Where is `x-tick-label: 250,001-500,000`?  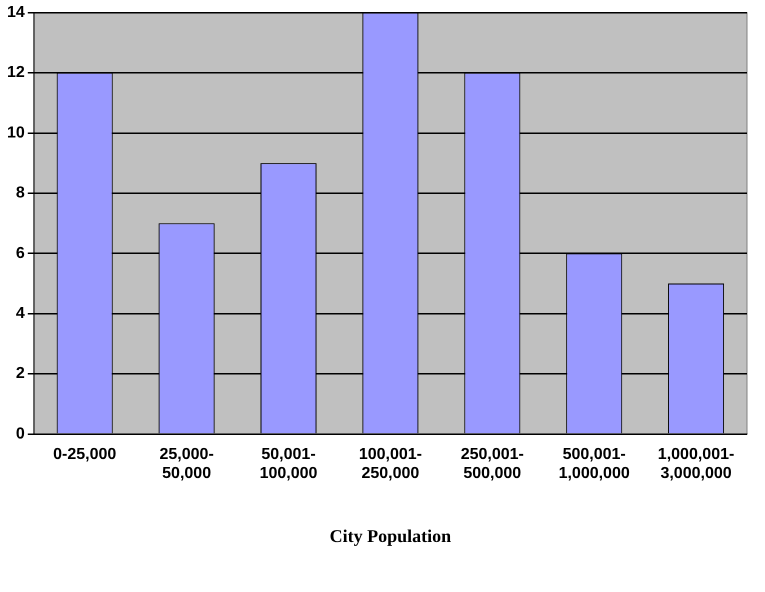
x-tick-label: 250,001-500,000 is located at coordinates (492, 464).